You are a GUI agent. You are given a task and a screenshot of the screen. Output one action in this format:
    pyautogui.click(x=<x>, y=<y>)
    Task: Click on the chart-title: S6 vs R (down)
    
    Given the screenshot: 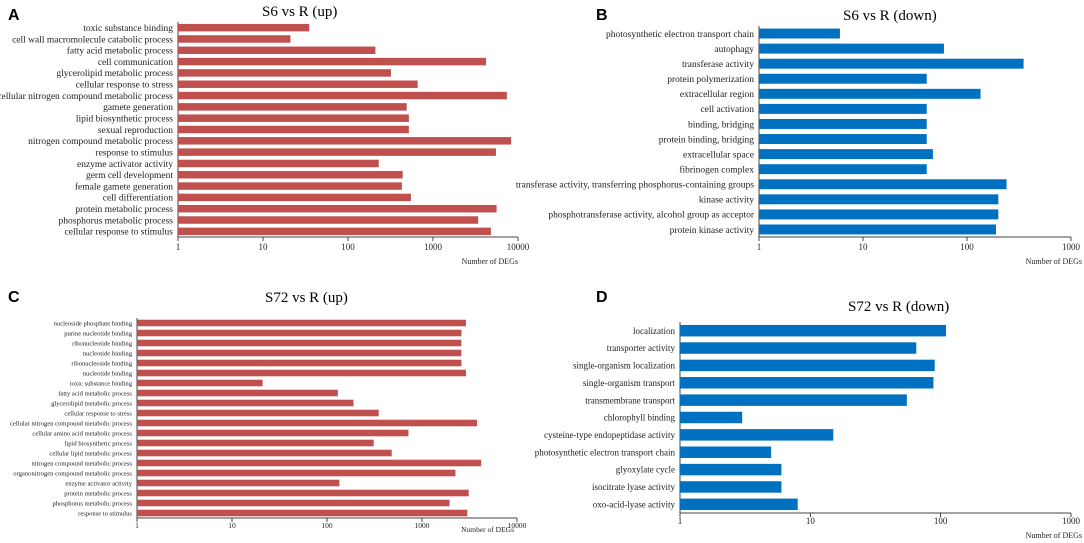 What is the action you would take?
    pyautogui.click(x=890, y=16)
    